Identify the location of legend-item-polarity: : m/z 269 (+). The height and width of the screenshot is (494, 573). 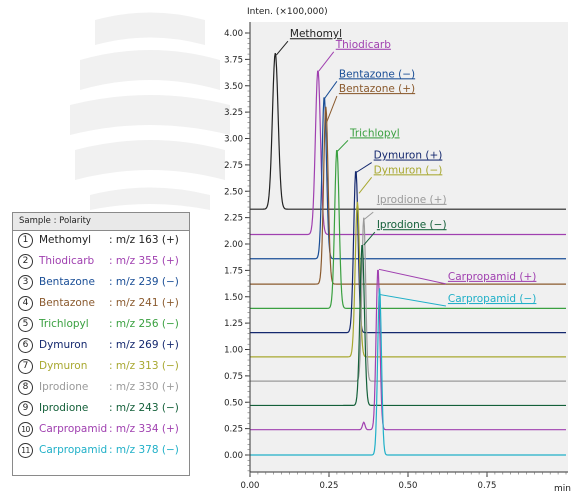
(144, 345).